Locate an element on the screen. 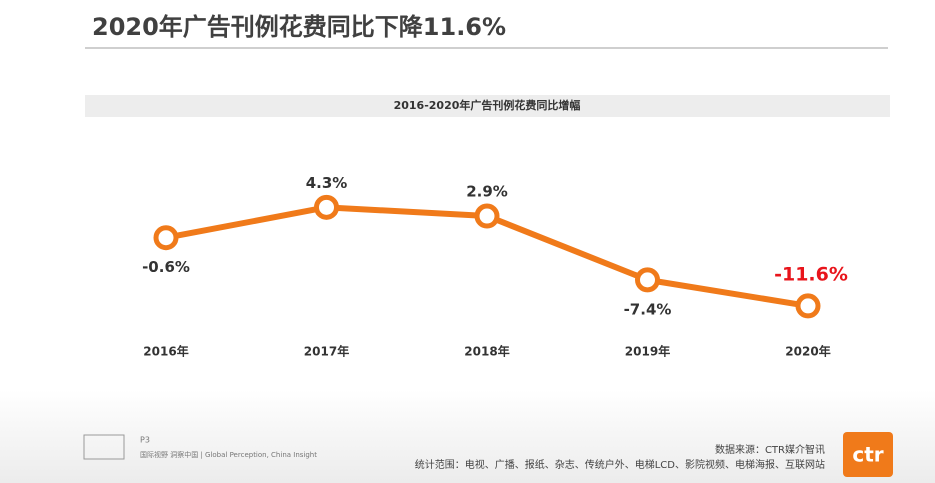  x-tick-label: 2020年 is located at coordinates (807, 351).